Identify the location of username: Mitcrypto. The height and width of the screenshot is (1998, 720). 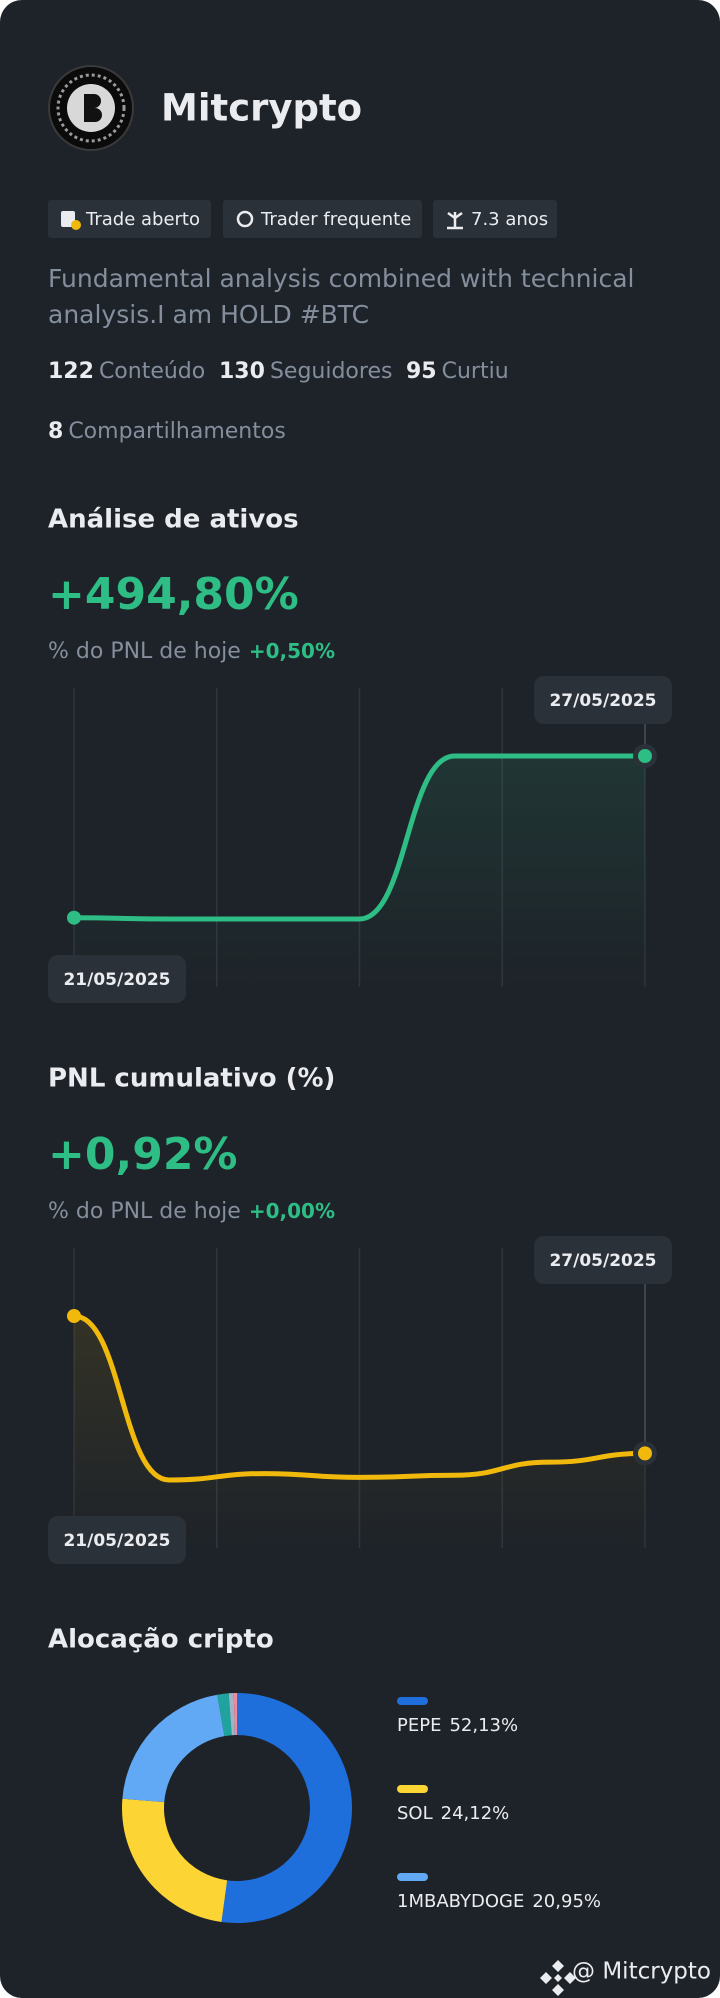
(261, 108).